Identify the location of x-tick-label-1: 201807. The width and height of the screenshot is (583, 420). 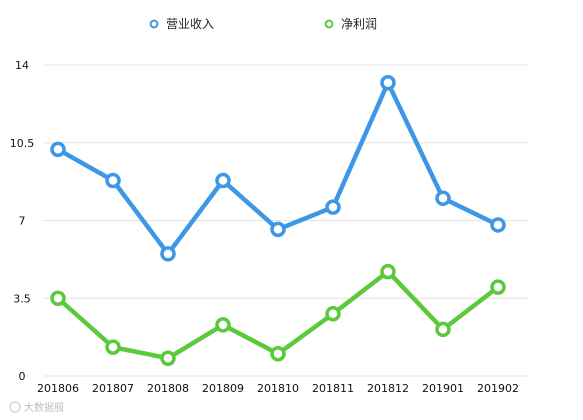
(113, 388).